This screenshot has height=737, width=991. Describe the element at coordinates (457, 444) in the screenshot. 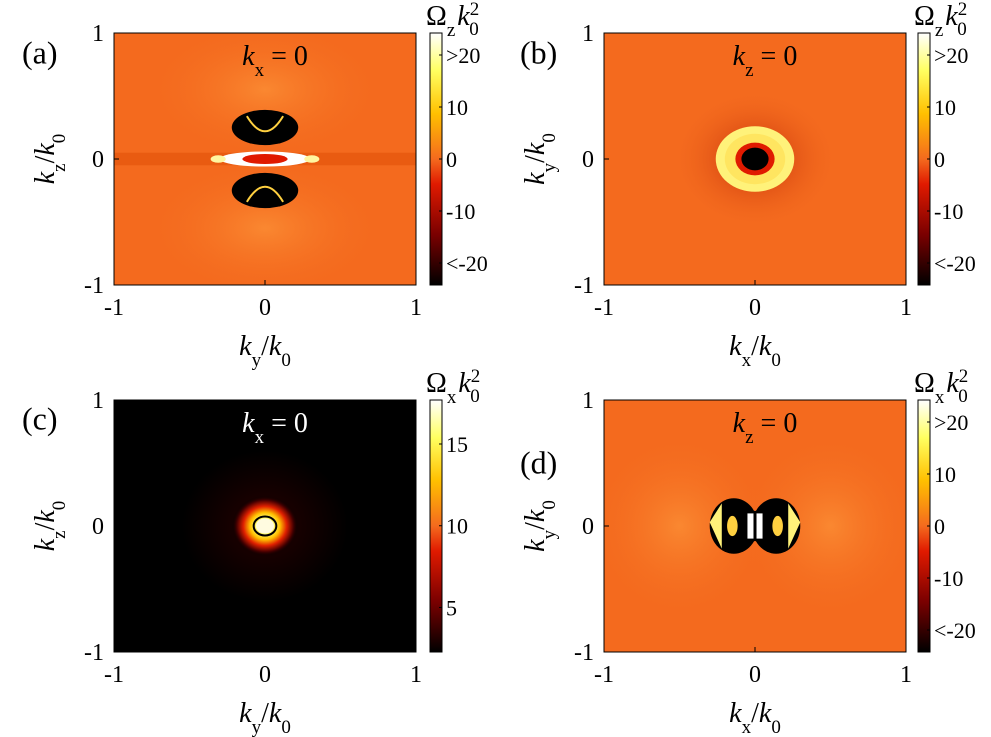

I see `colorbar-tick-label: 15` at that location.